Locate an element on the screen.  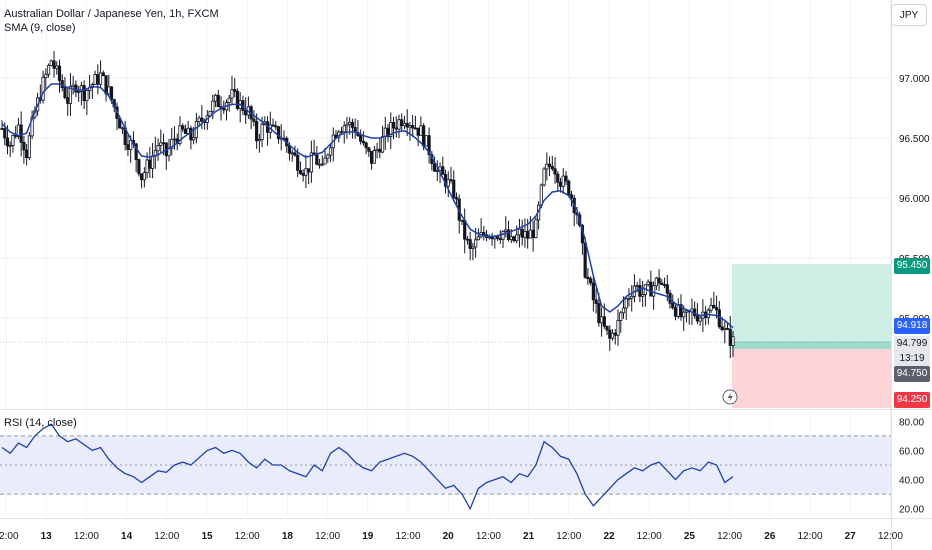
x-tick-label: 25 is located at coordinates (690, 536).